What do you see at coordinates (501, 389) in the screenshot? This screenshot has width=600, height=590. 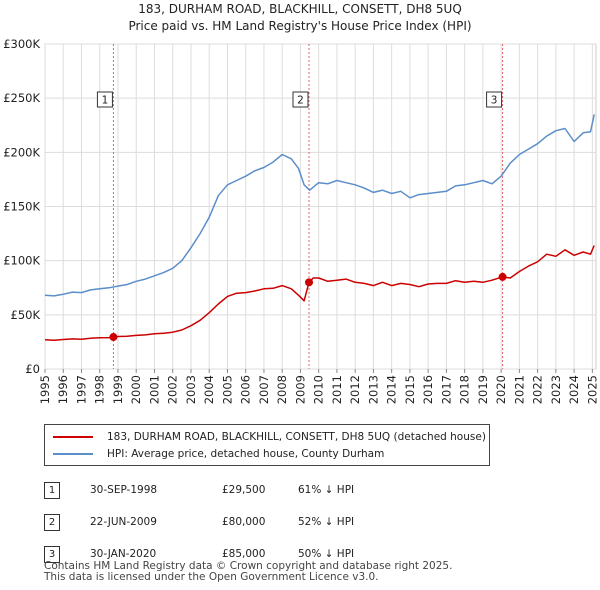 I see `x-tick-label: 2020` at bounding box center [501, 389].